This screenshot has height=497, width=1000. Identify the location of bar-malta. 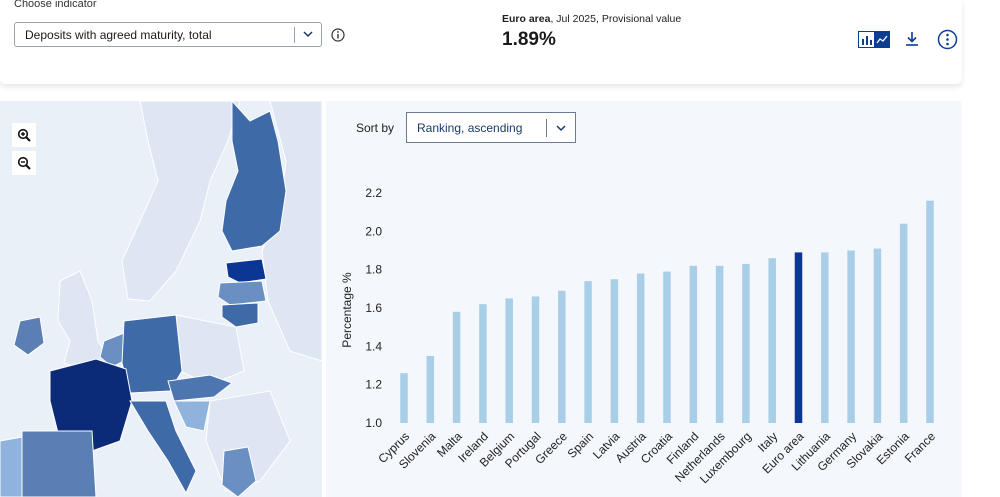
(456, 367).